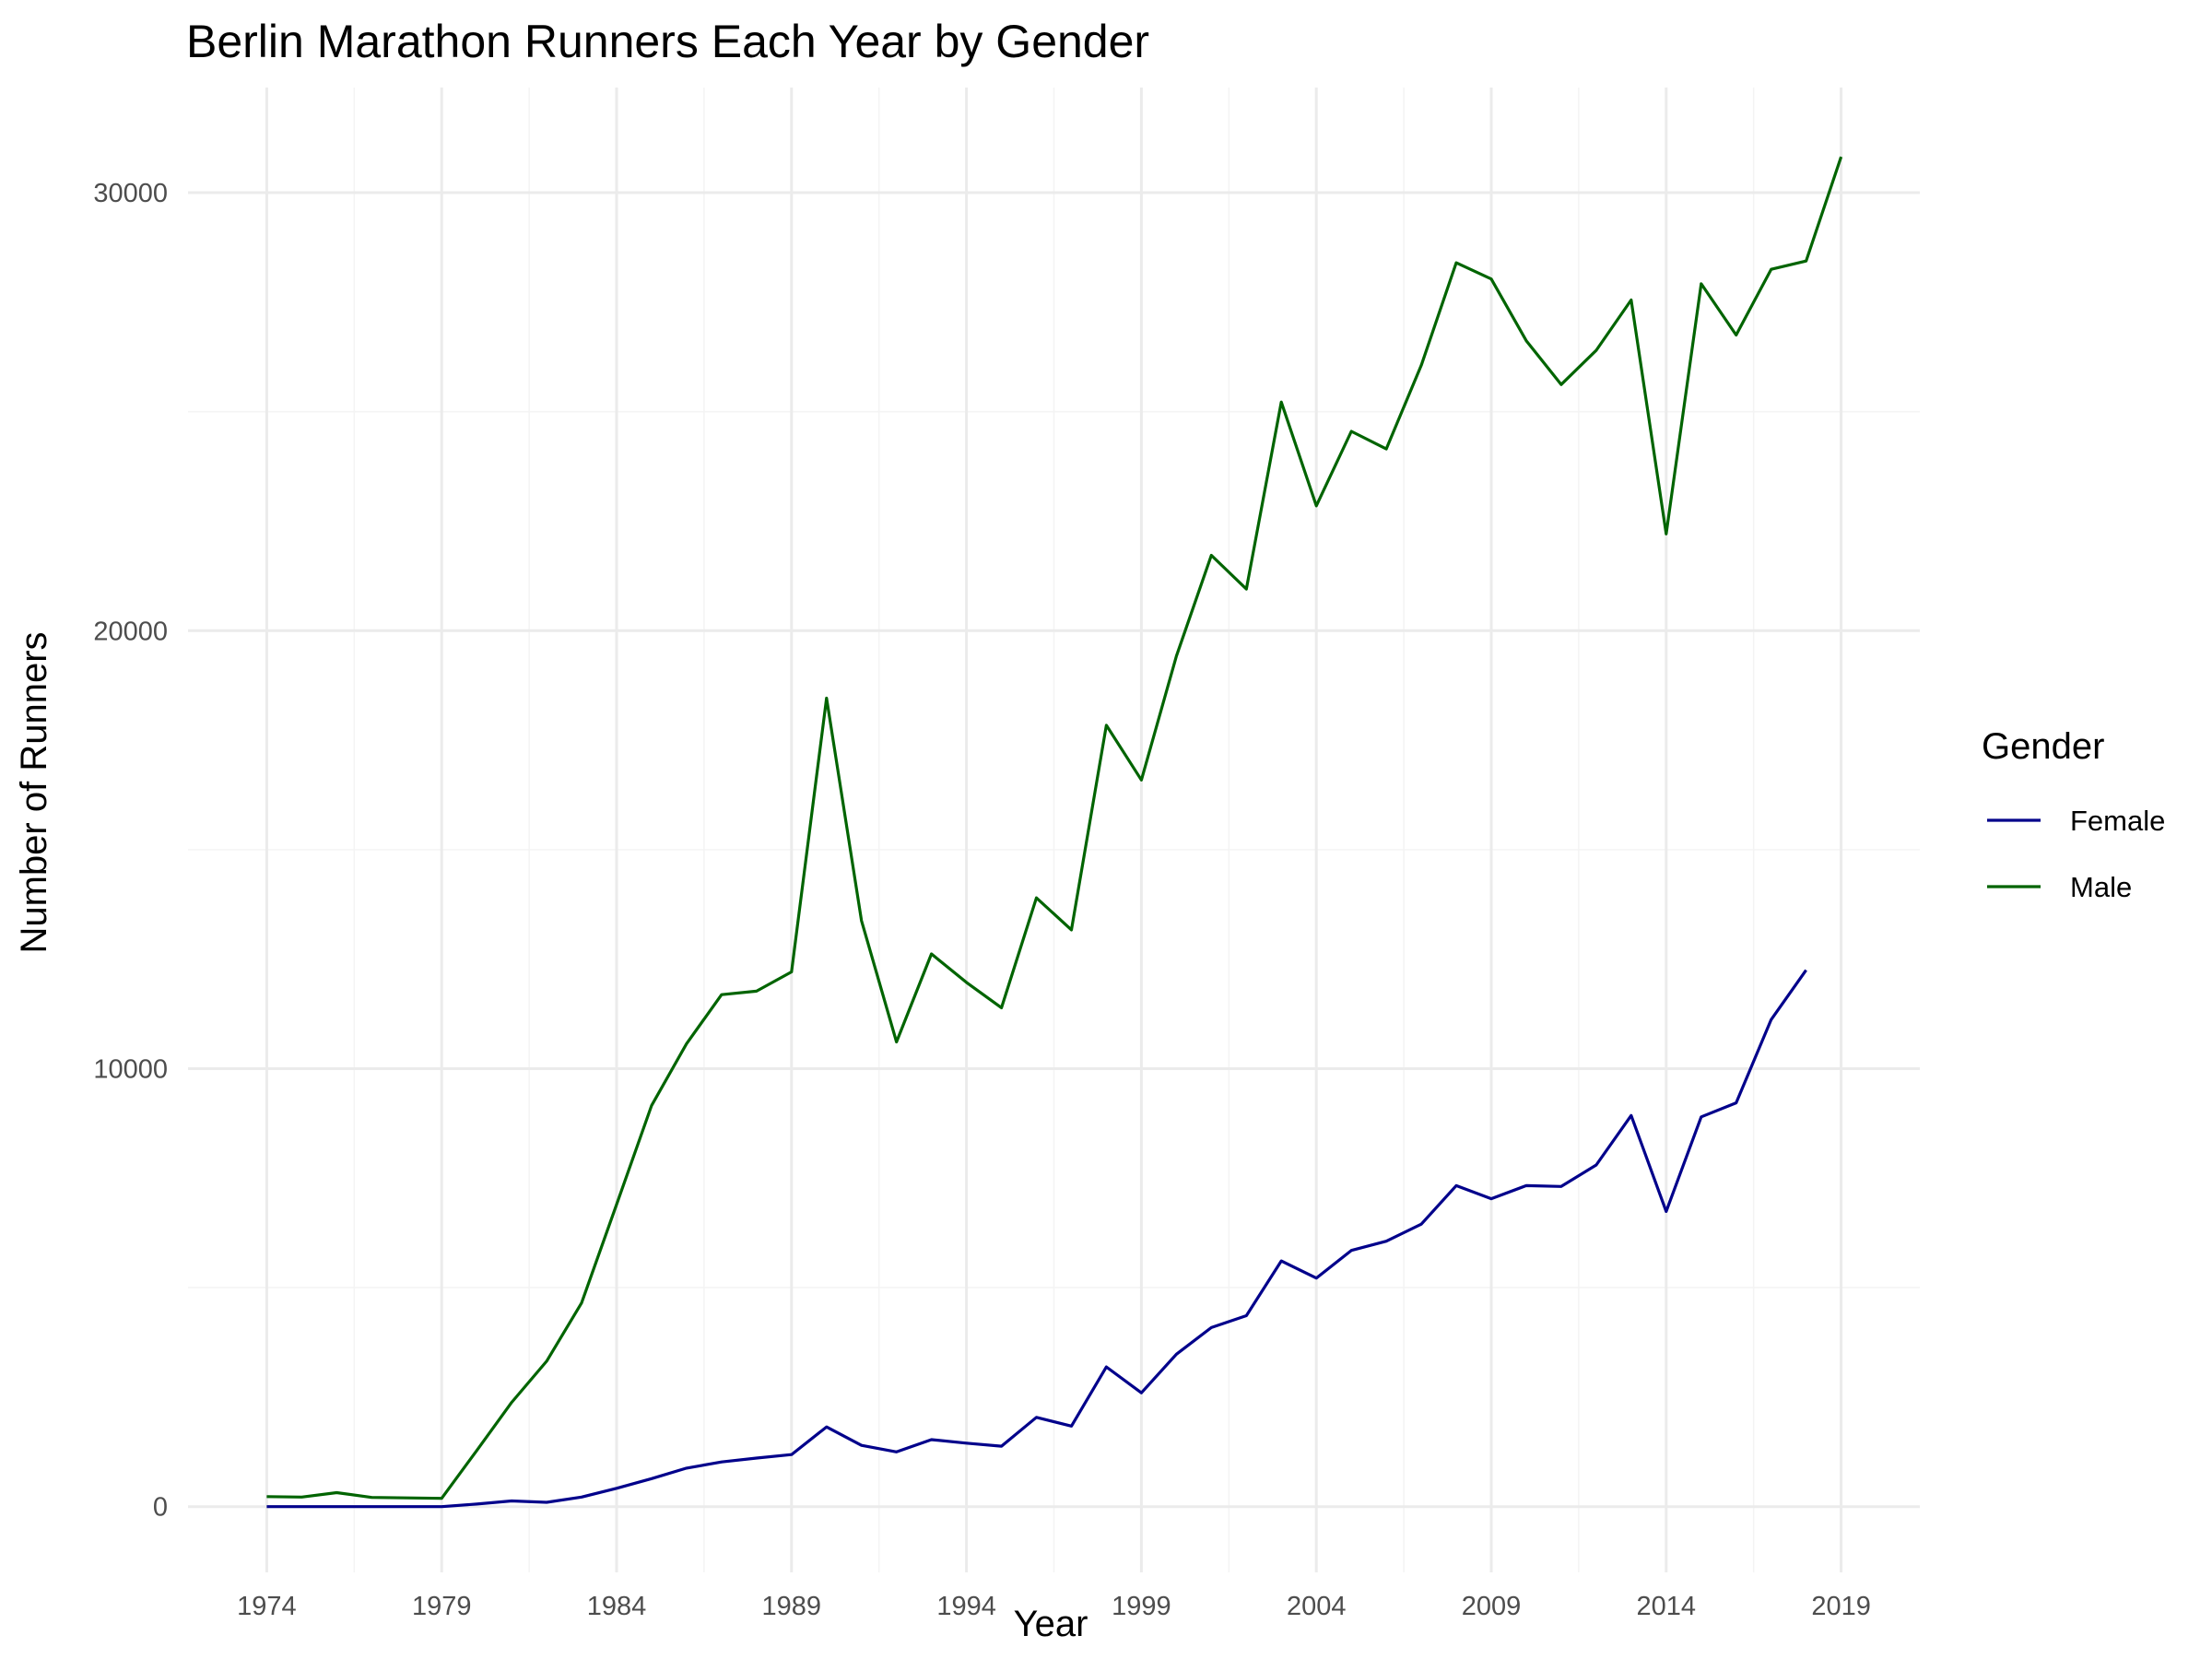 This screenshot has height=1659, width=2212. Describe the element at coordinates (2117, 821) in the screenshot. I see `legend-label-female: Female` at that location.